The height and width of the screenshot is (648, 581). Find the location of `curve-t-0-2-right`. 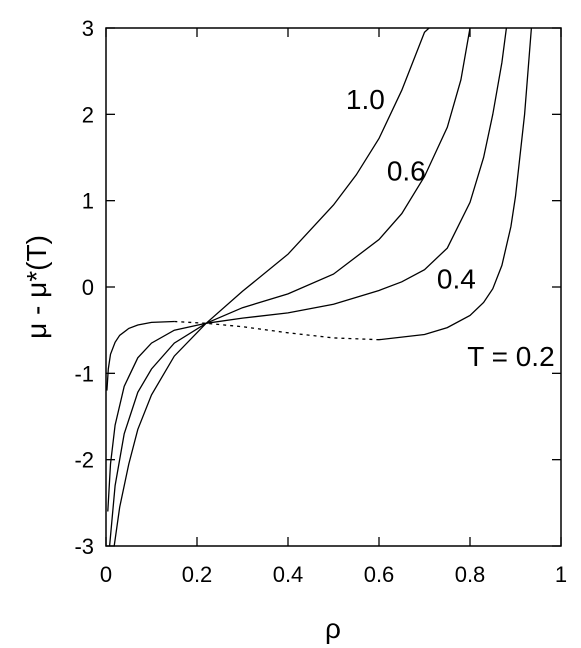

curve-t-0-2-right is located at coordinates (455, 184).